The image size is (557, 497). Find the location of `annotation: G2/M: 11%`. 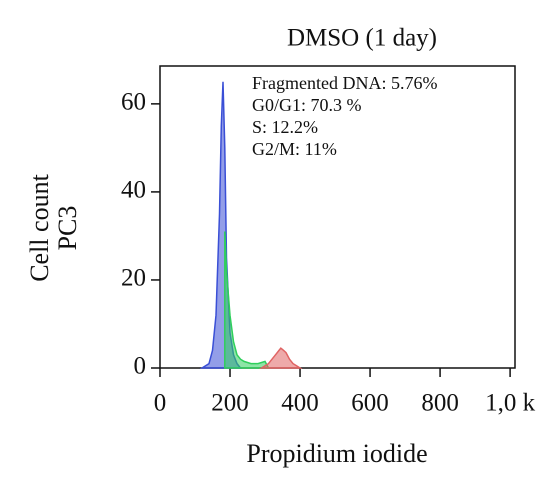

annotation: G2/M: 11% is located at coordinates (294, 149).